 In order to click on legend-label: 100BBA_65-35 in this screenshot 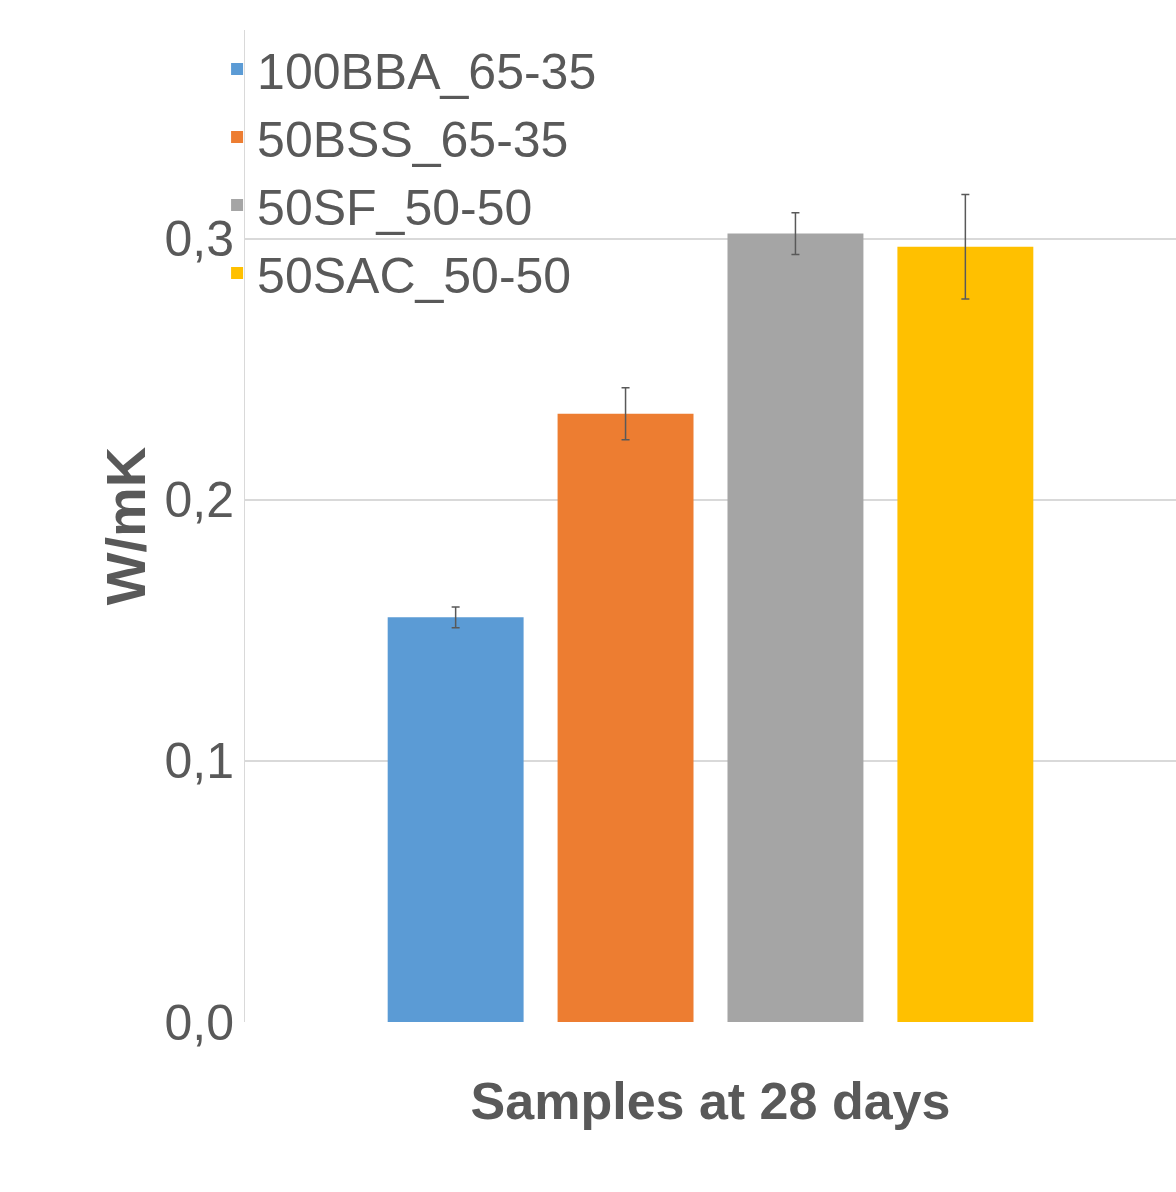, I will do `click(427, 71)`.